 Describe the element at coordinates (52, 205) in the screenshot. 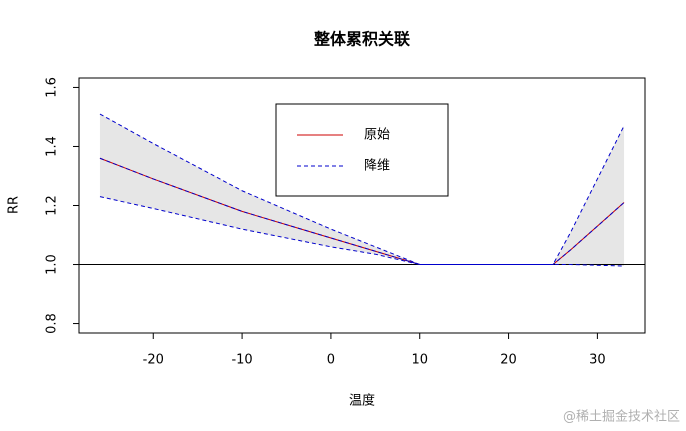

I see `y-tick-label: 1.2` at that location.